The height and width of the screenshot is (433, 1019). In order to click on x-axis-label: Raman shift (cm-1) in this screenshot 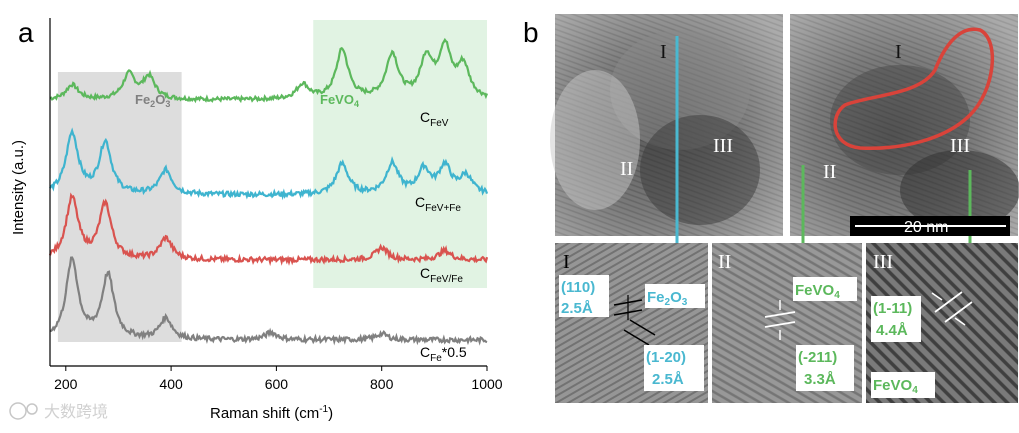, I will do `click(271, 413)`.